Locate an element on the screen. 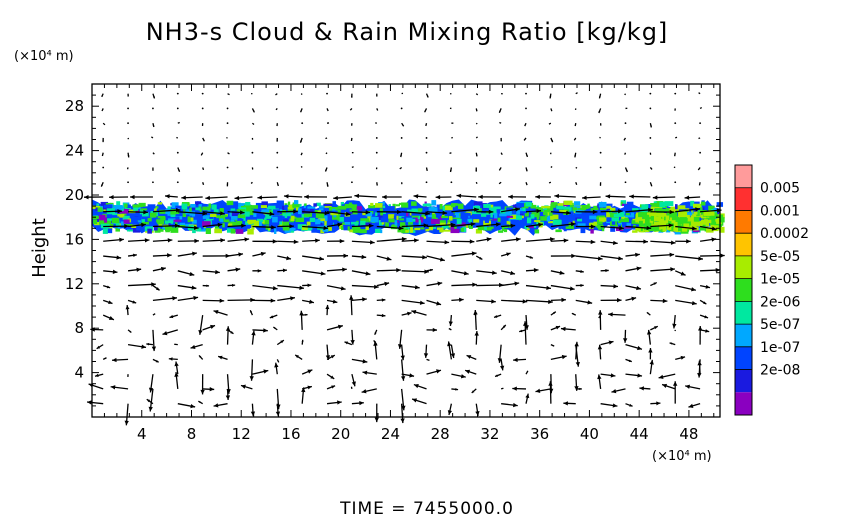 This screenshot has width=854, height=519. x-tick-label: 4 is located at coordinates (142, 434).